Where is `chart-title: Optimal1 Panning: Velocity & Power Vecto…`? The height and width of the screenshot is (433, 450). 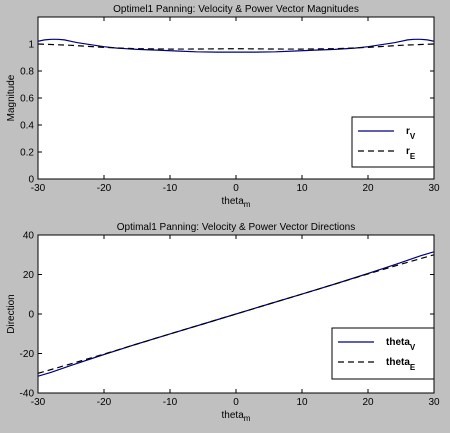 chart-title: Optimal1 Panning: Velocity & Power Vecto… is located at coordinates (236, 227).